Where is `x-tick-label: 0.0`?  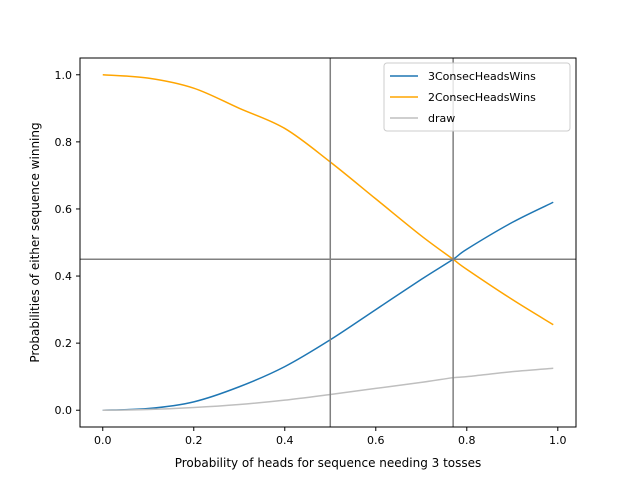
x-tick-label: 0.0 is located at coordinates (103, 440).